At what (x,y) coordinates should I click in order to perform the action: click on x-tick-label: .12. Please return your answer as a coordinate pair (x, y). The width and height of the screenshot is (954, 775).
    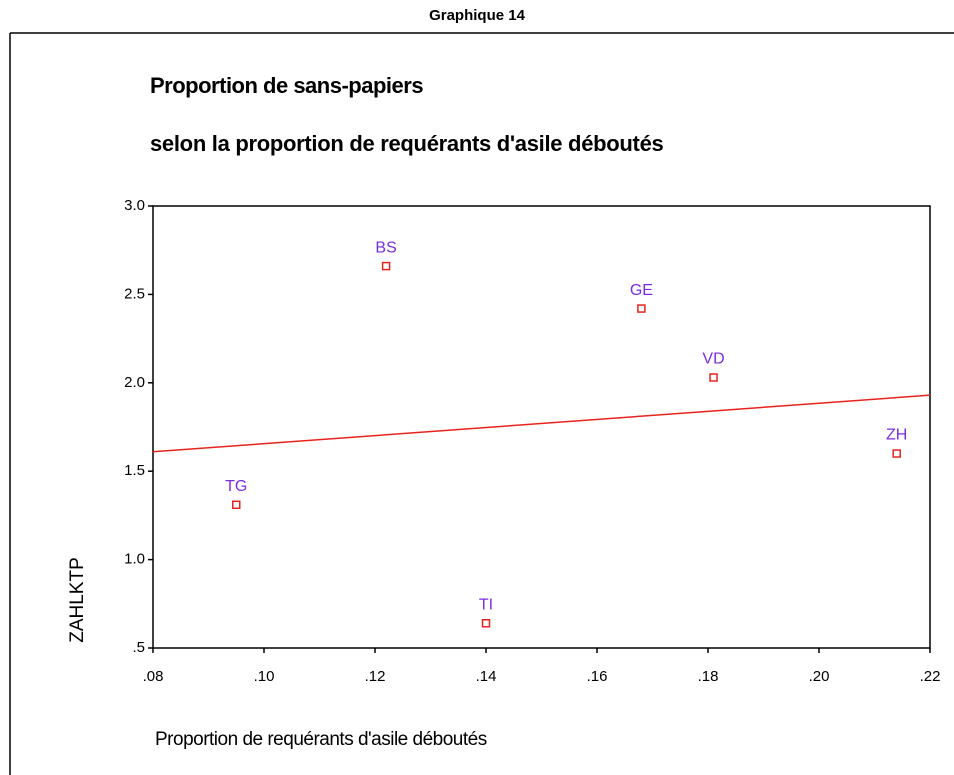
    Looking at the image, I should click on (375, 676).